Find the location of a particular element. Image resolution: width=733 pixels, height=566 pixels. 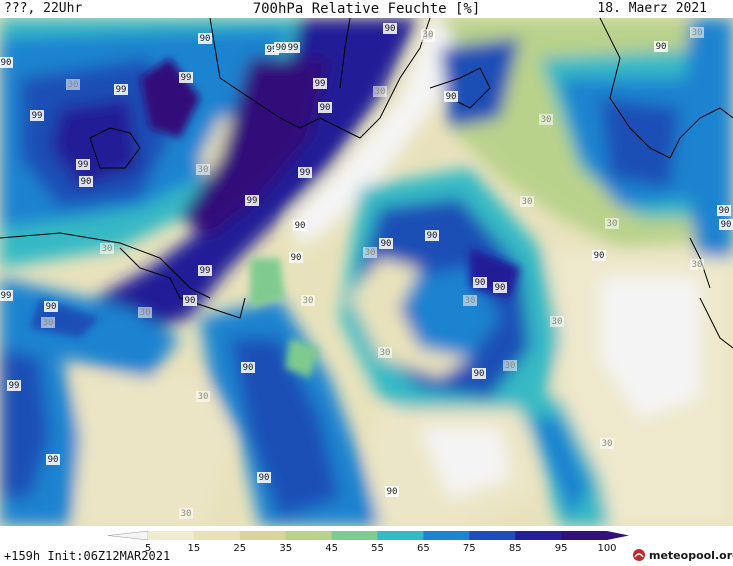

colorbar-high-arrow is located at coordinates (618, 535).